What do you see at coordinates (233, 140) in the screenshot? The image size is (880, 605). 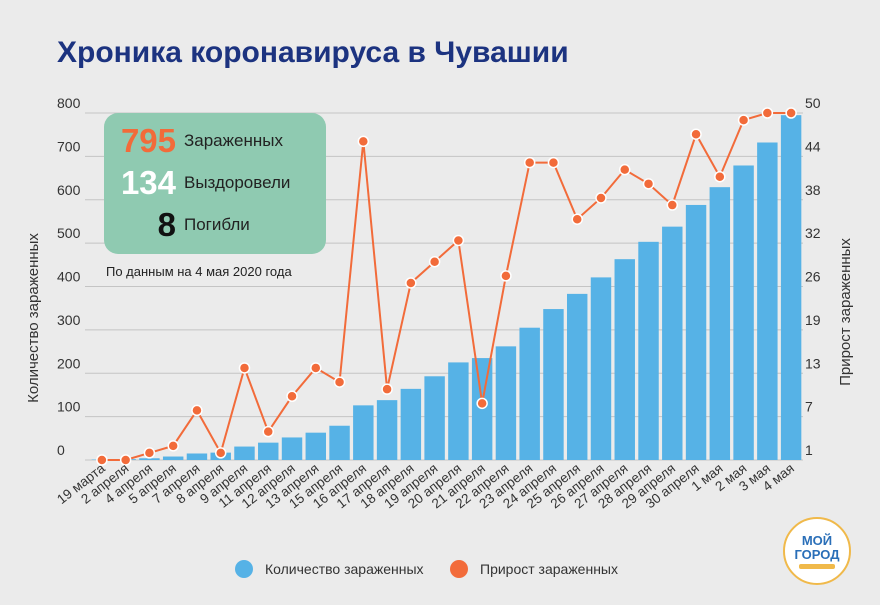 I see `stat-infected-label: Зараженных` at bounding box center [233, 140].